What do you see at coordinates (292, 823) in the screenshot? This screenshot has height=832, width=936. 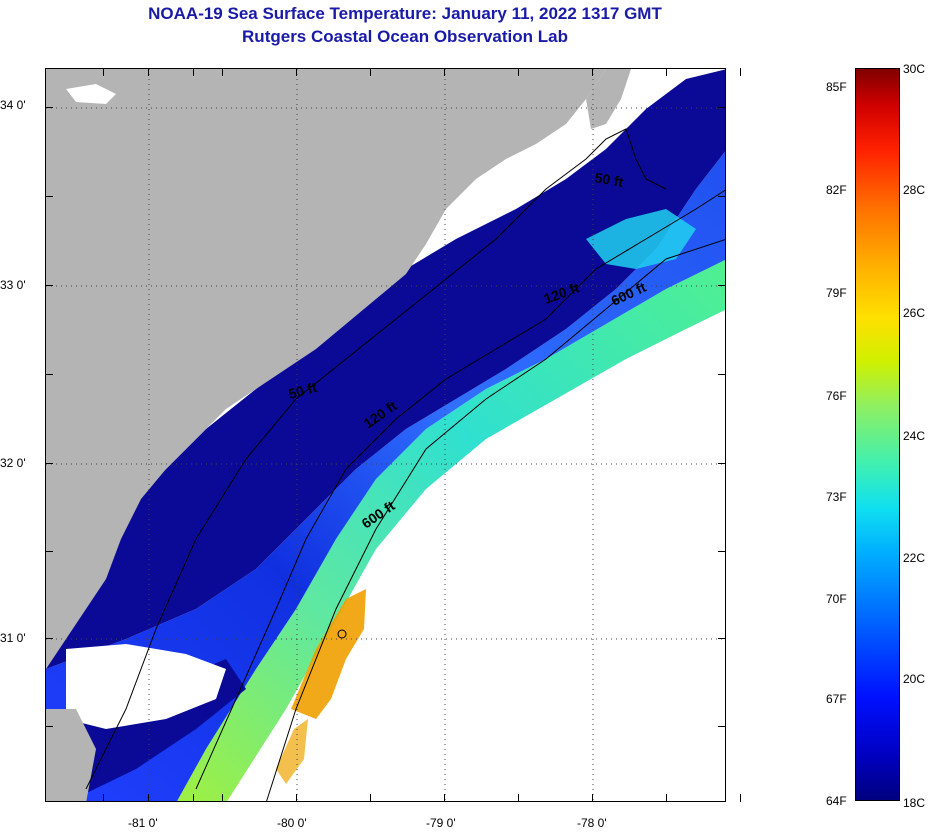 I see `lon-label: -80 0'` at bounding box center [292, 823].